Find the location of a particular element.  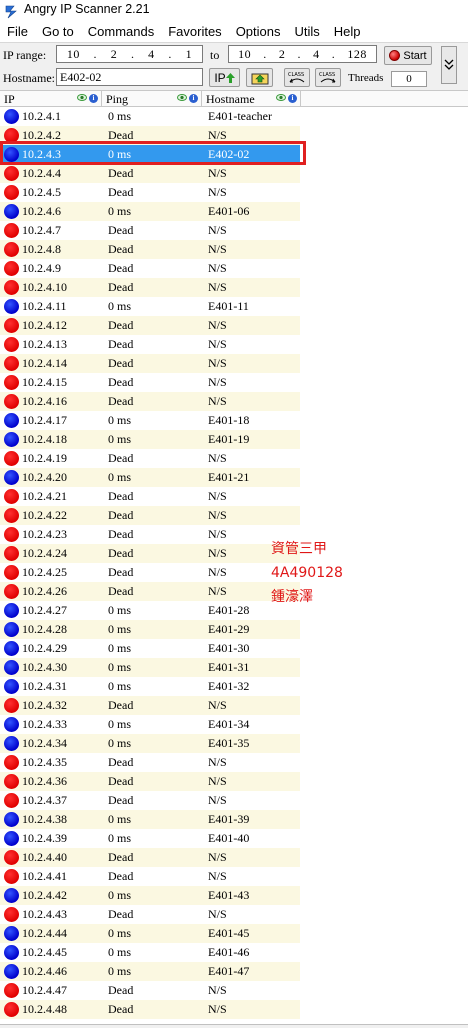

ip-range-start-field: 10. 2. 4. 1 is located at coordinates (129, 54).